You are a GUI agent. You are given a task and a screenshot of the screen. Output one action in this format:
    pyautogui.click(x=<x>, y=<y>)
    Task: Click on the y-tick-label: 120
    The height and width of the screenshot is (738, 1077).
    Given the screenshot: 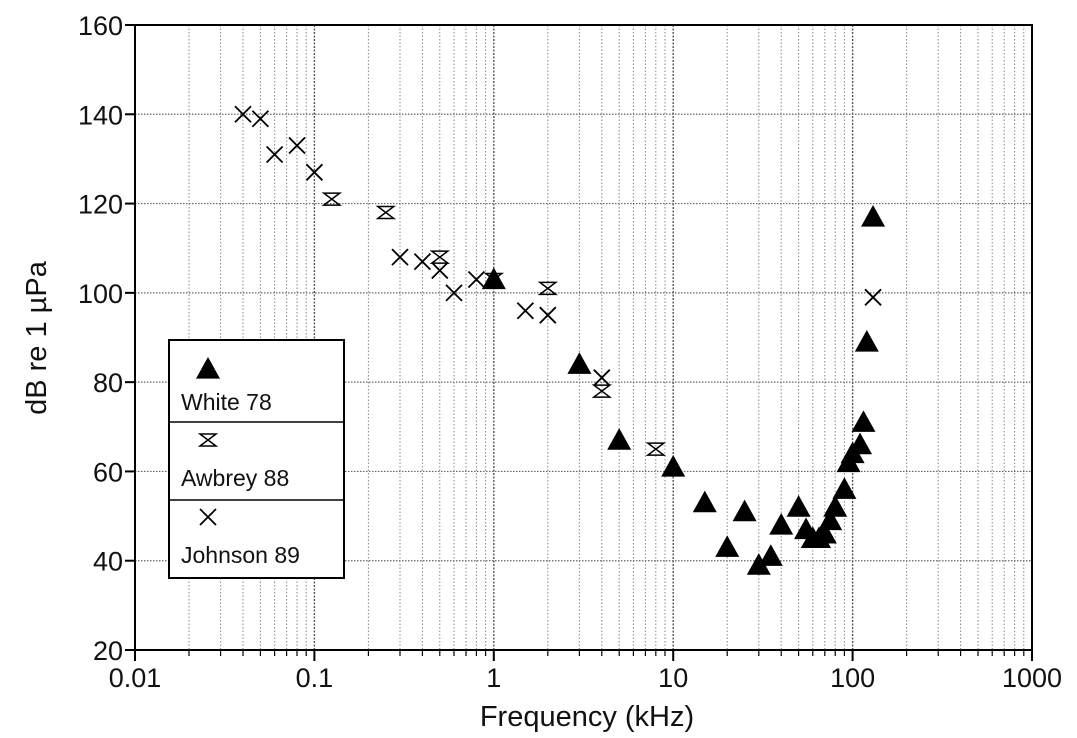 What is the action you would take?
    pyautogui.click(x=100, y=205)
    